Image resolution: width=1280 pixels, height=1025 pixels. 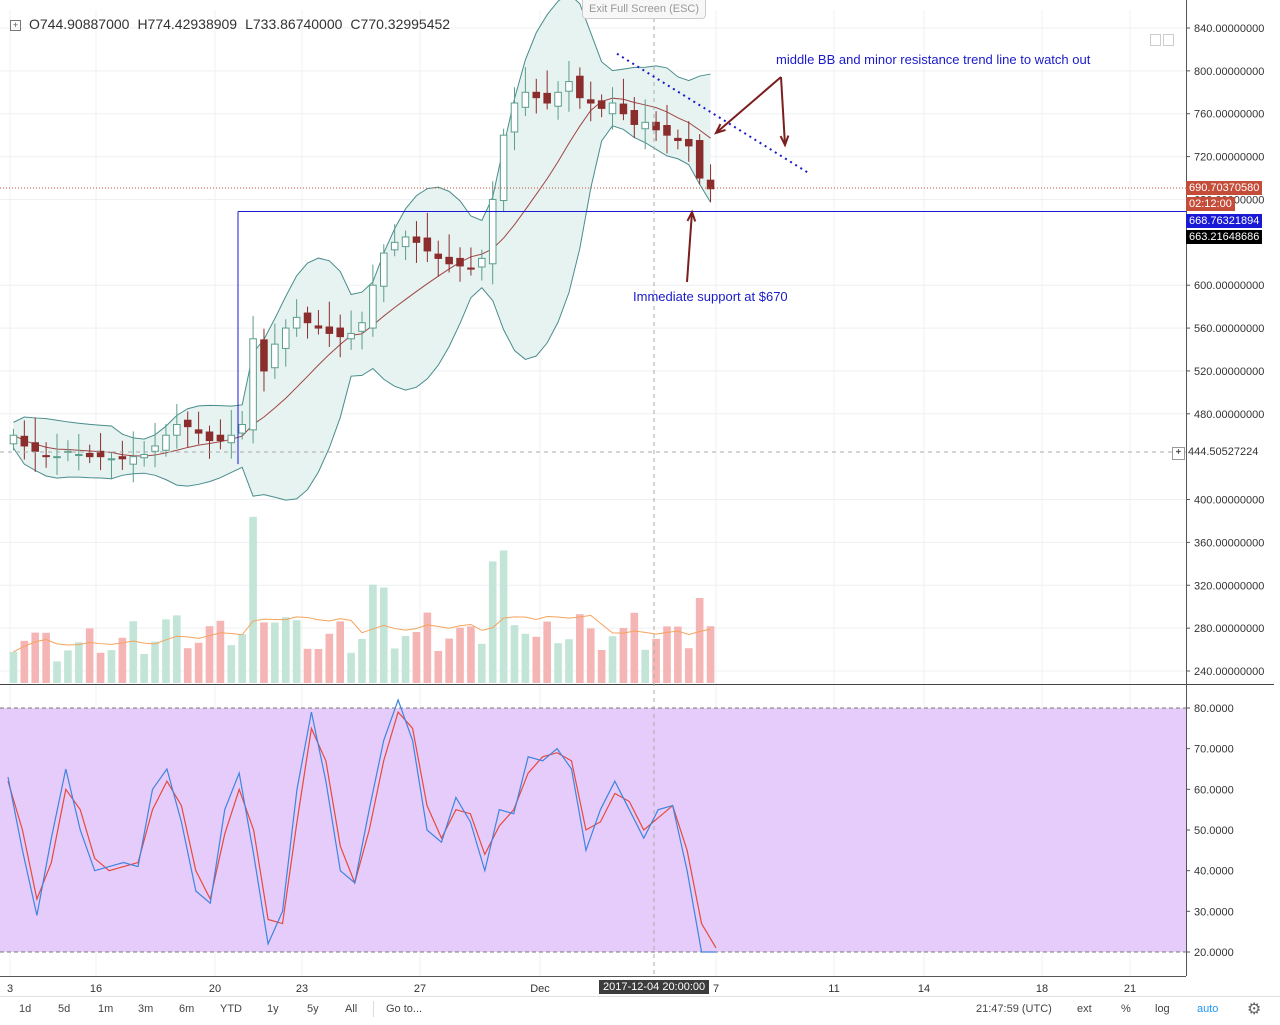 What do you see at coordinates (1208, 1009) in the screenshot?
I see `auto-scale-toggle: auto` at bounding box center [1208, 1009].